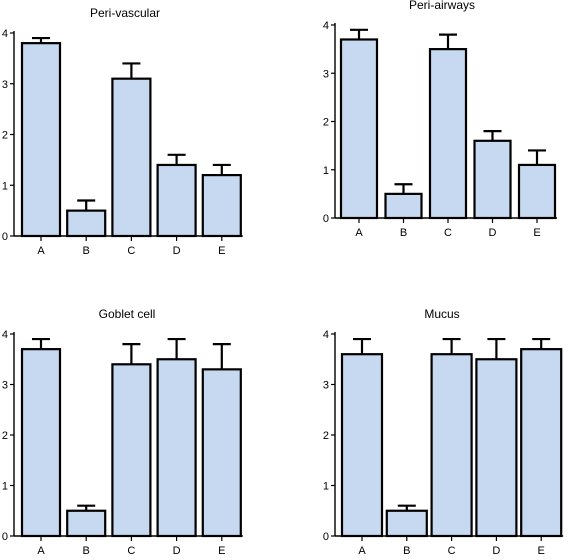 The width and height of the screenshot is (575, 560). What do you see at coordinates (441, 314) in the screenshot?
I see `chart-title: Mucus` at bounding box center [441, 314].